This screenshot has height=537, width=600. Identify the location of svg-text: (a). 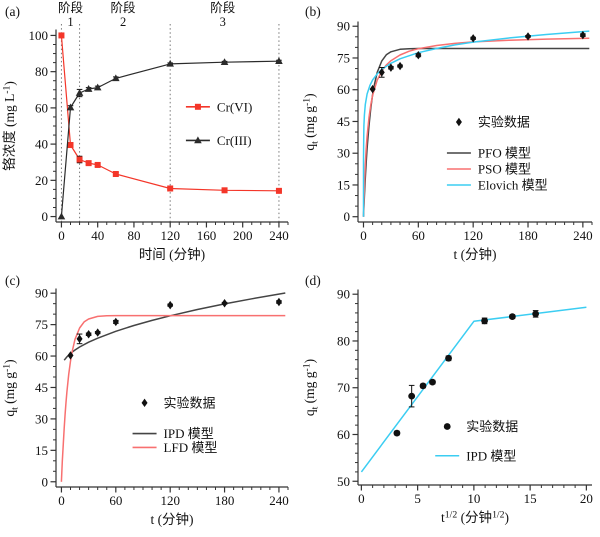
(12, 11).